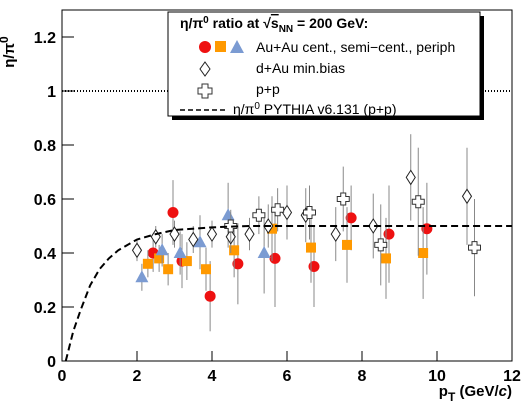 This screenshot has width=526, height=409. I want to click on legend-title-sup: 0, so click(206, 20).